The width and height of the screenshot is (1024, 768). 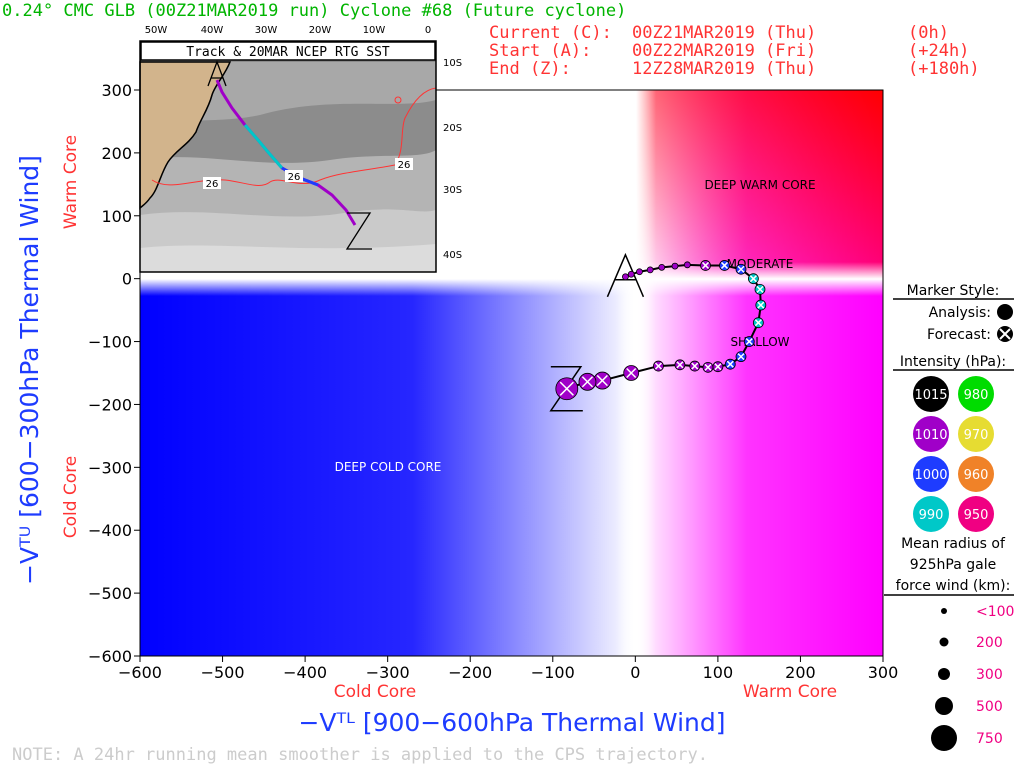 I want to click on marker-style-title: Marker Style:, so click(x=953, y=291).